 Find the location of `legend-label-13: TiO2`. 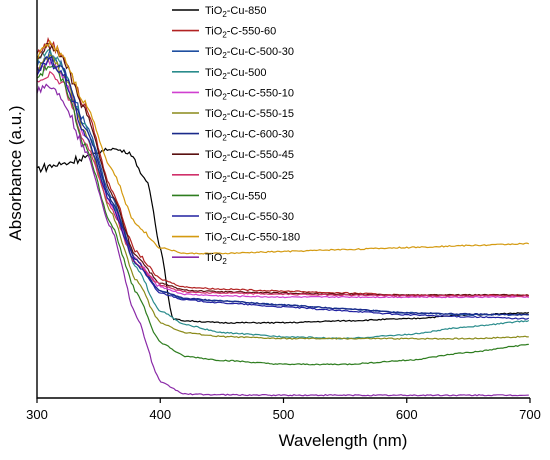

legend-label-13: TiO2 is located at coordinates (216, 259).